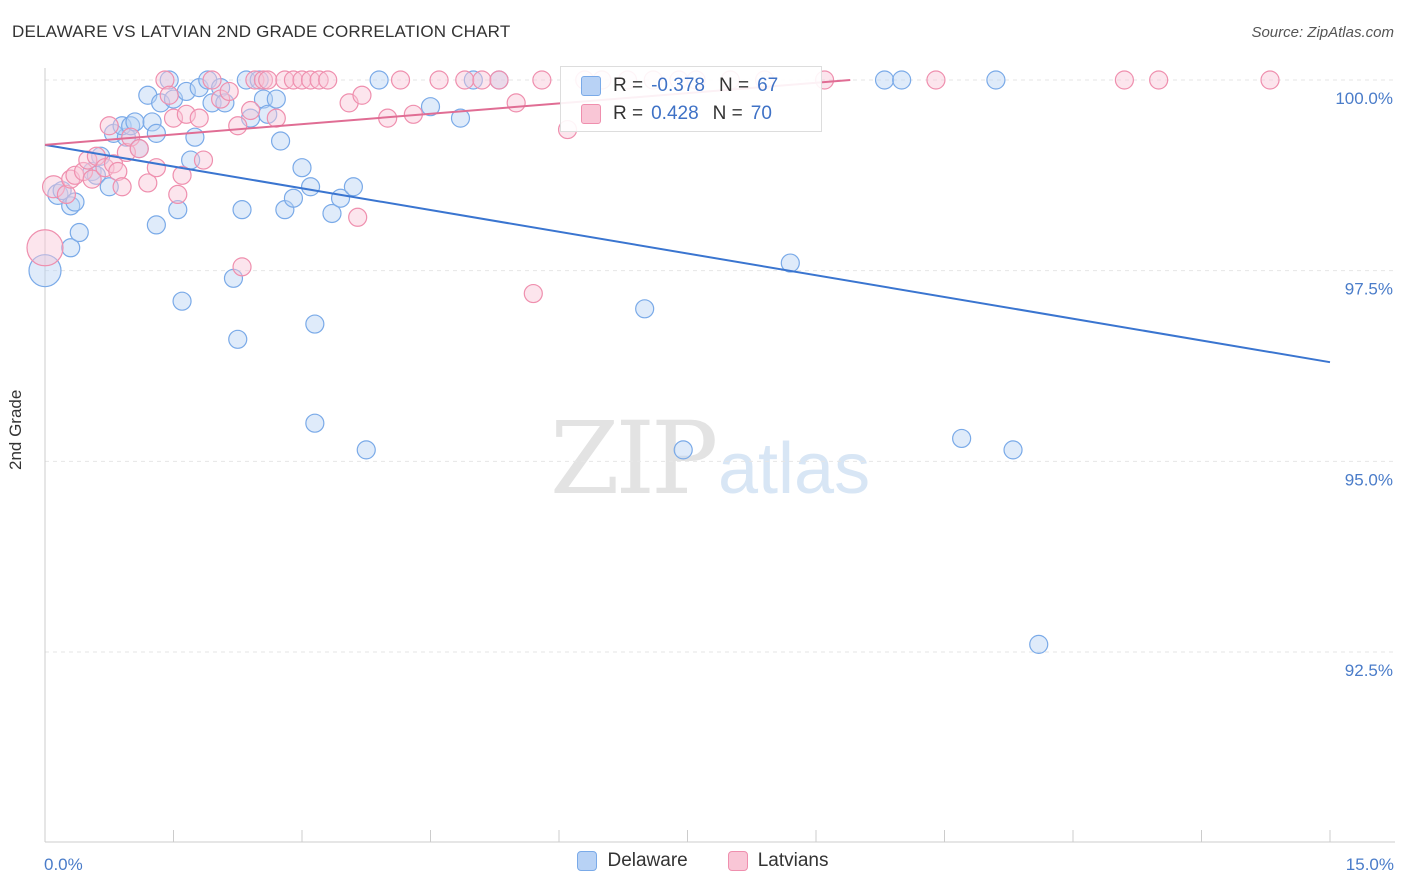  I want to click on legend-n-value: 70, so click(761, 113).